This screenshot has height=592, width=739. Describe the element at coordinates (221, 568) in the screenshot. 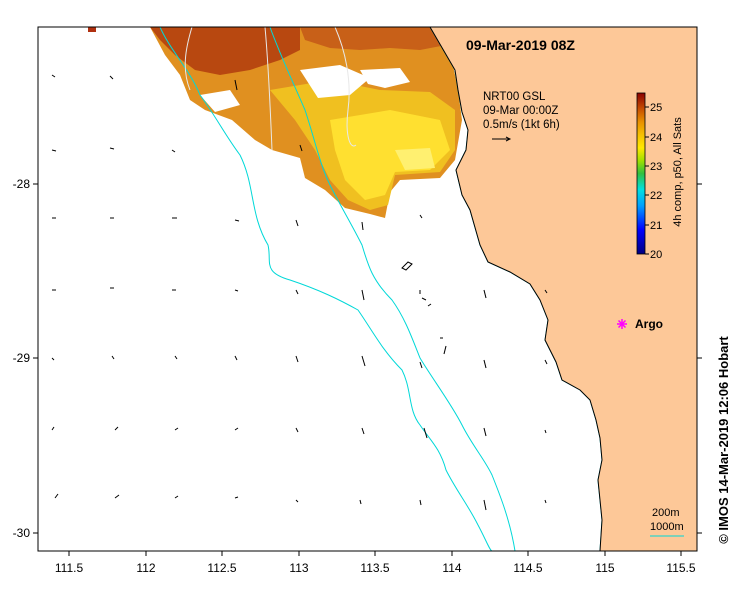

I see `x-tick-label: 112.5` at that location.